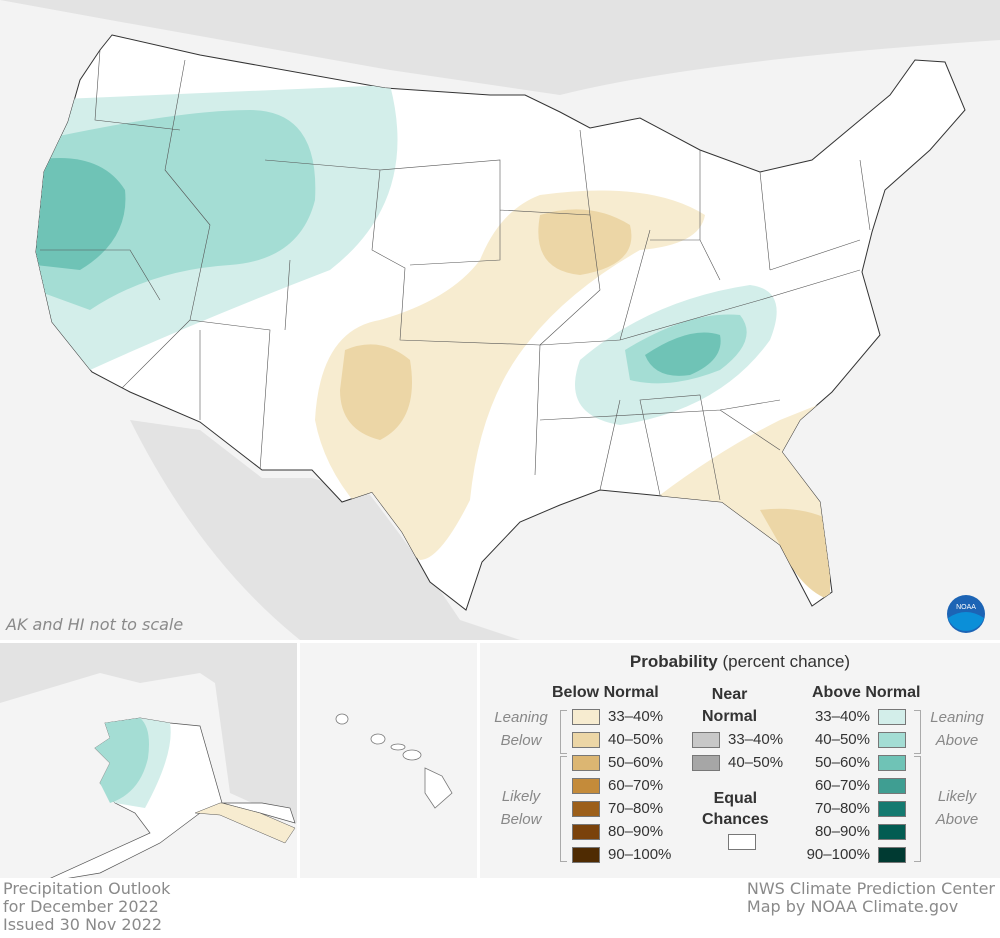 Image resolution: width=1000 pixels, height=938 pixels. I want to click on legend-item-above: 60–70%, so click(851, 785).